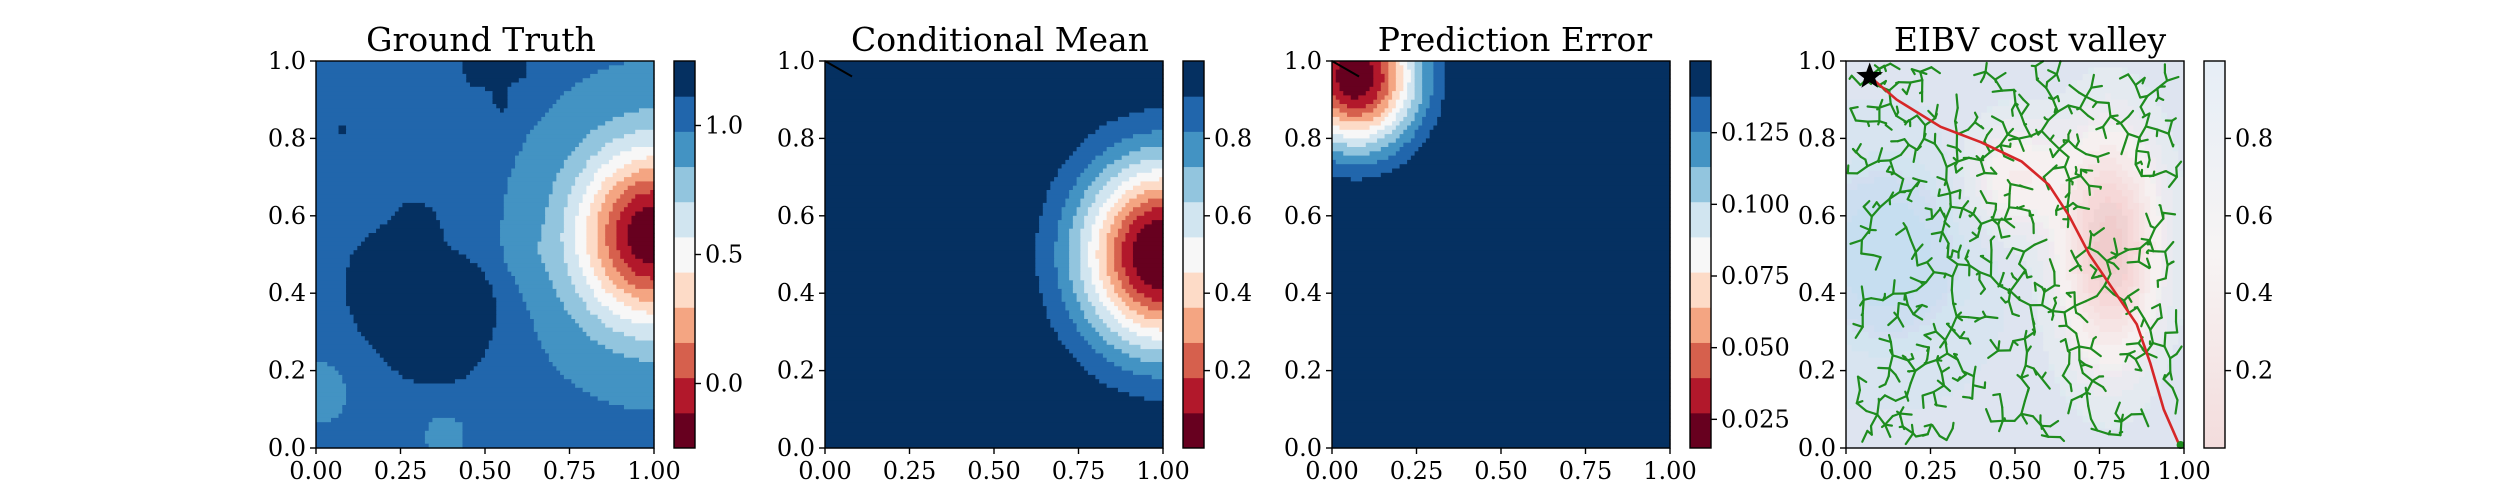  What do you see at coordinates (1345, 69) in the screenshot?
I see `trajectory-line` at bounding box center [1345, 69].